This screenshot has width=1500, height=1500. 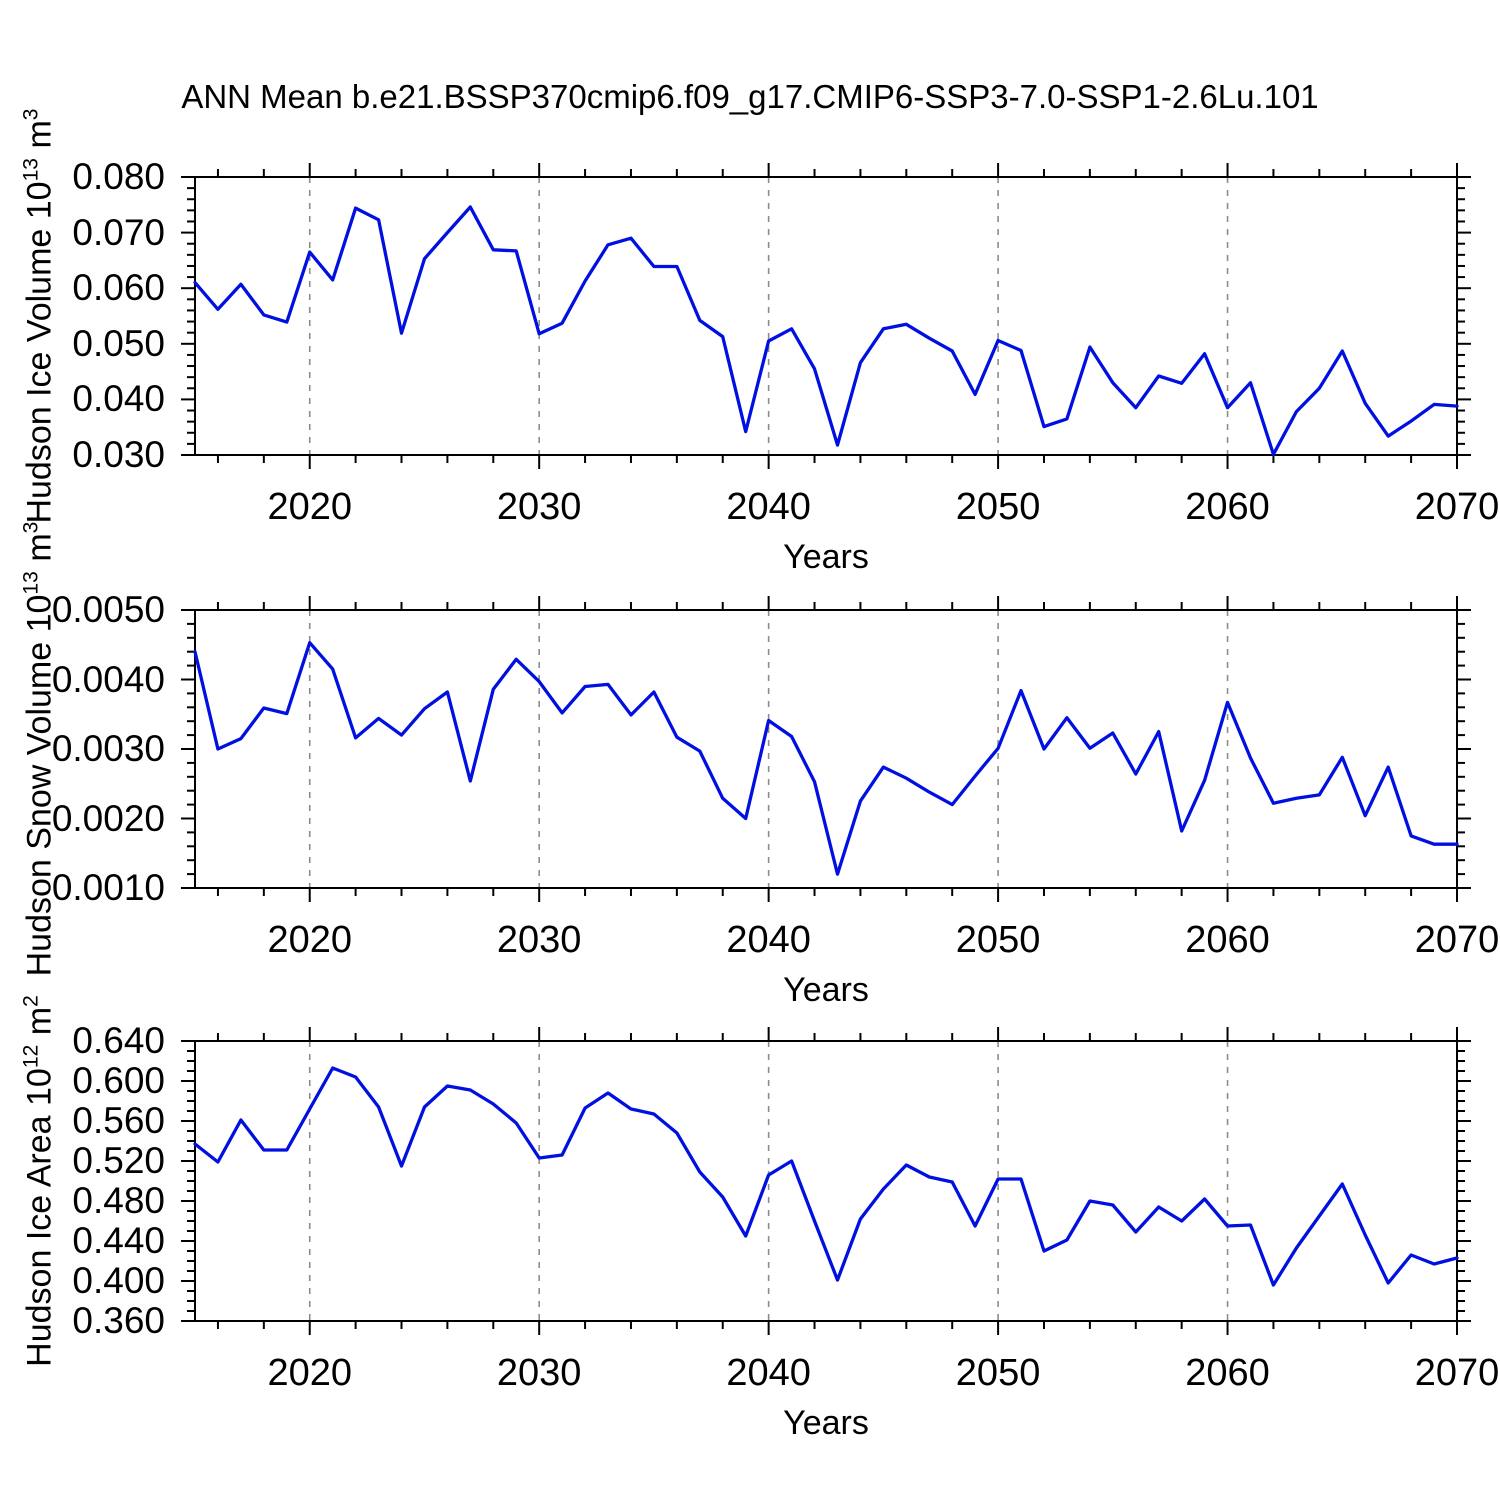 I want to click on y-tick-label: 0.0020, so click(x=108, y=818).